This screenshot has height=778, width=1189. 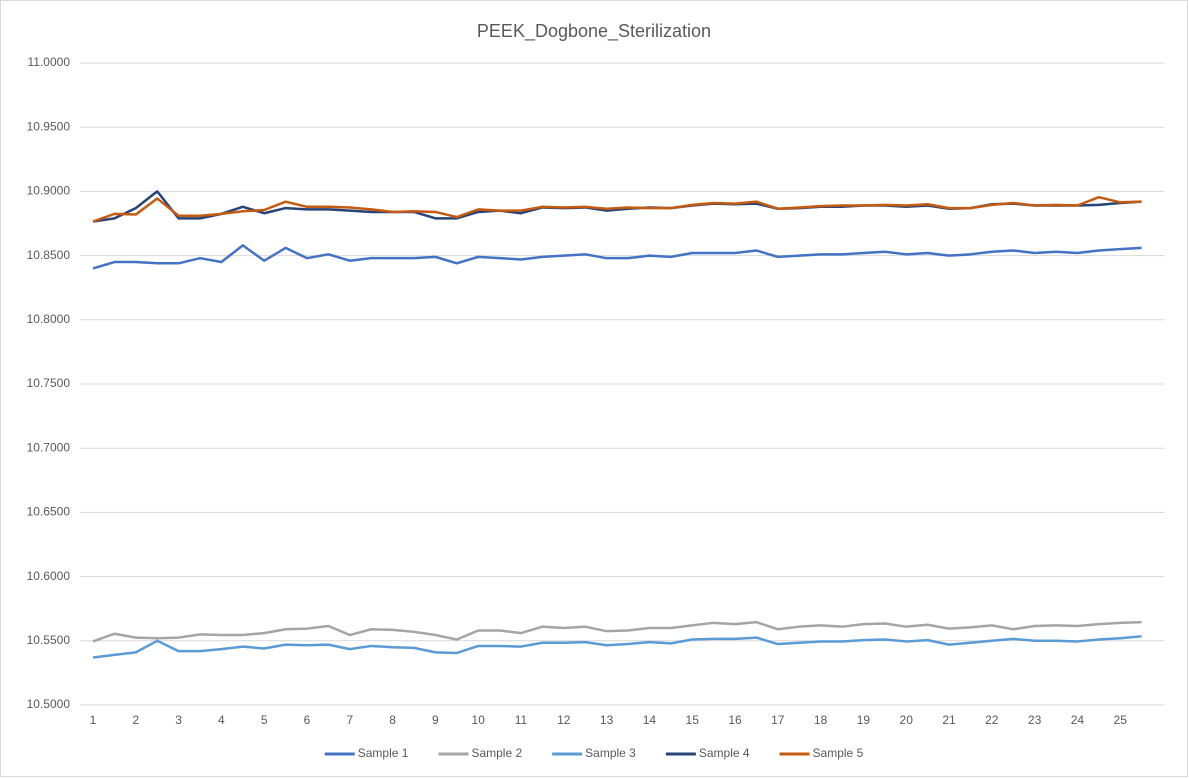 I want to click on y-tick-label: 10.9500, so click(x=49, y=126).